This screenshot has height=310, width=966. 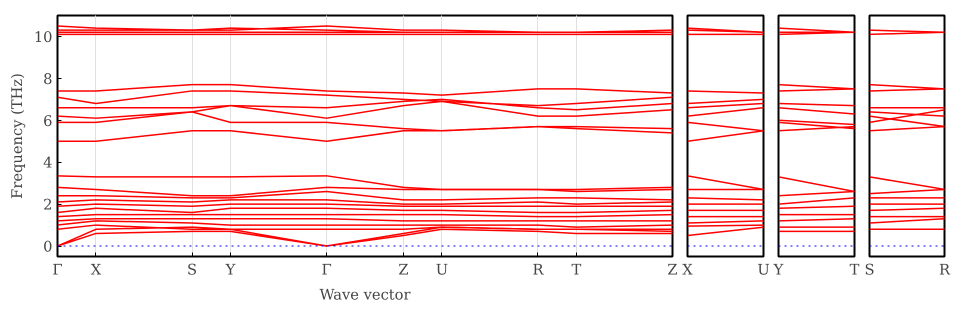 What do you see at coordinates (48, 79) in the screenshot?
I see `y-tick-label: 8` at bounding box center [48, 79].